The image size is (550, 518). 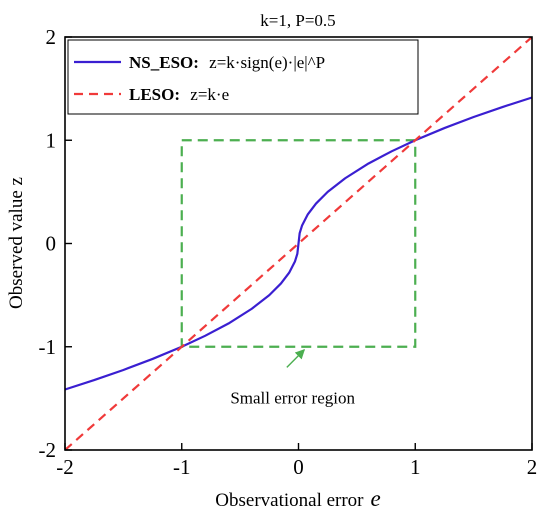 I want to click on y-axis-label: Observed value z, so click(x=16, y=243).